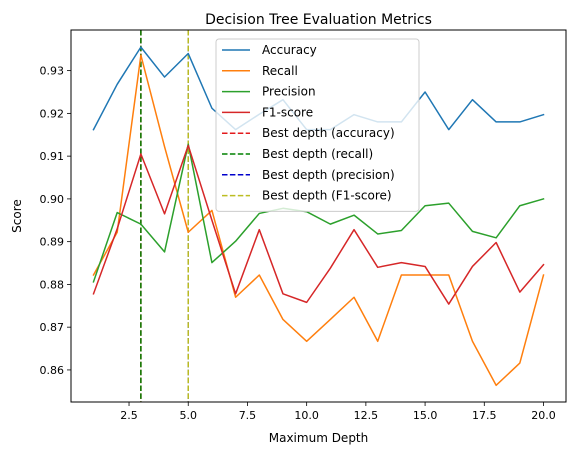 Image resolution: width=576 pixels, height=459 pixels. What do you see at coordinates (52, 327) in the screenshot?
I see `y-tick-label: 0.87` at bounding box center [52, 327].